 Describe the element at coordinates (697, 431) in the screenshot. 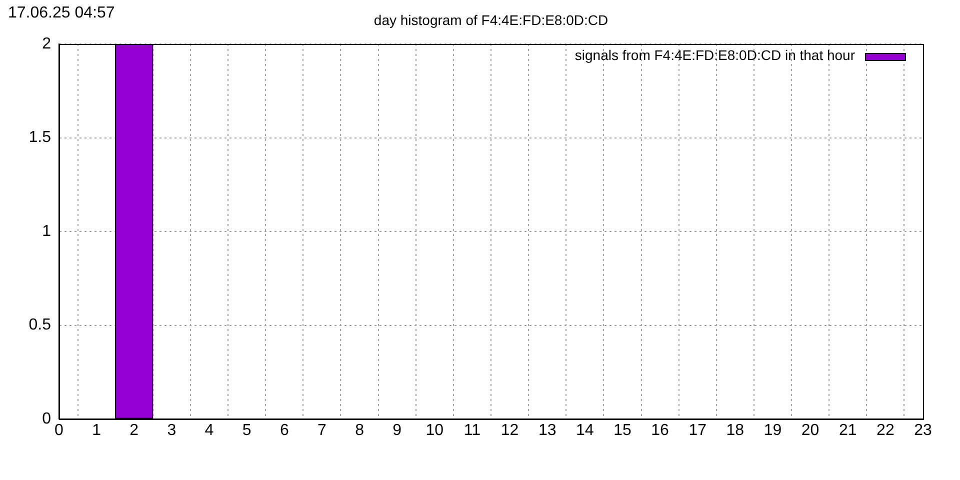

I see `x-tick-label: 17` at that location.